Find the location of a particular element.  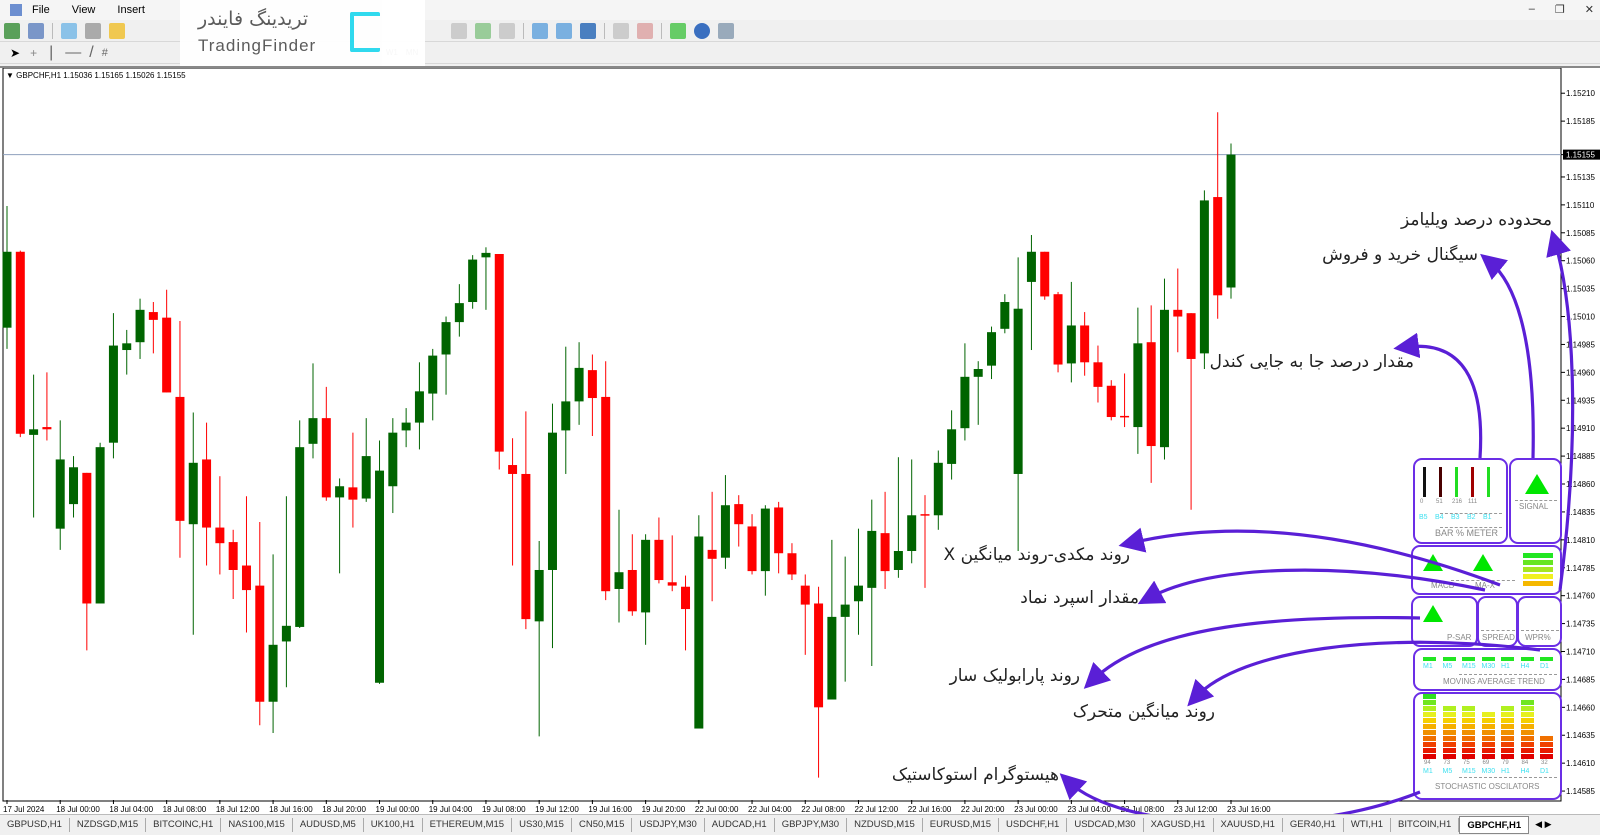

navigator-icon is located at coordinates (69, 30).